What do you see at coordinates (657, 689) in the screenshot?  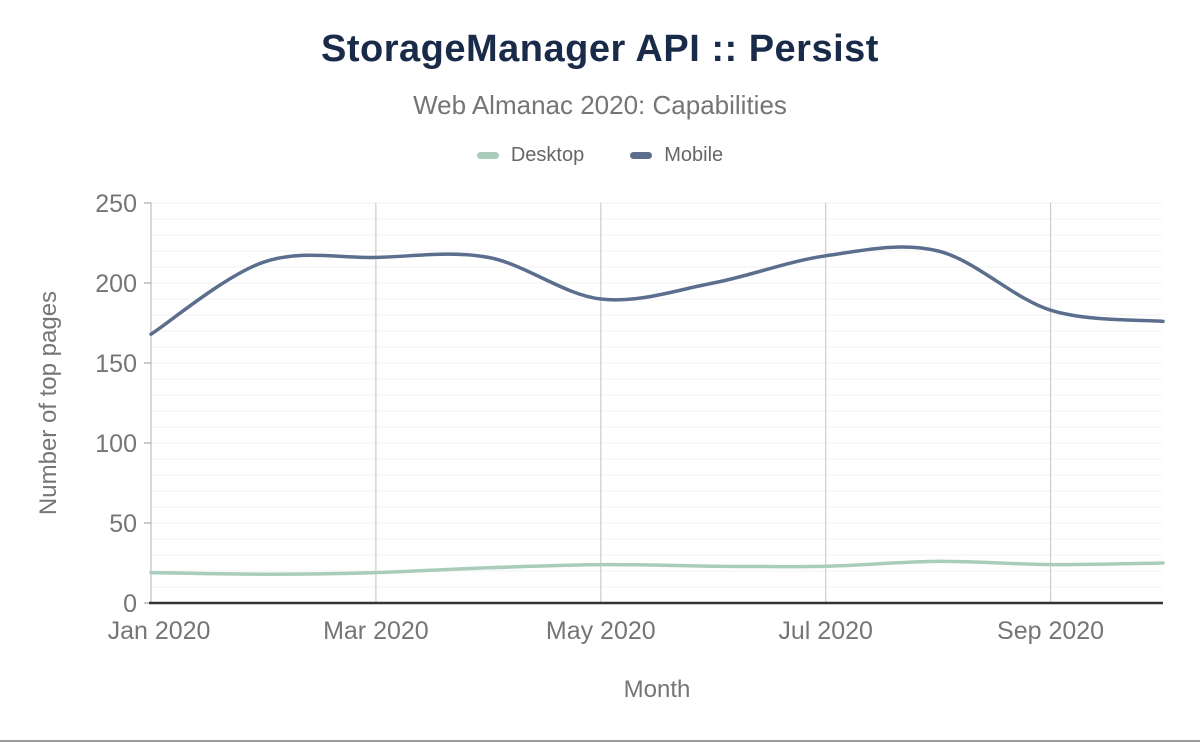 I see `x-axis-title: Month` at bounding box center [657, 689].